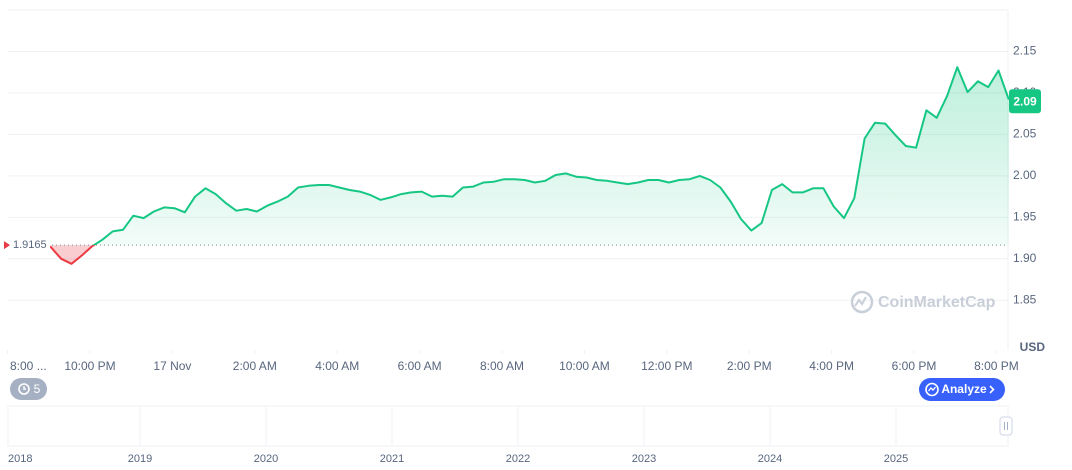 This screenshot has height=470, width=1072. I want to click on navigator-year: 2024, so click(770, 459).